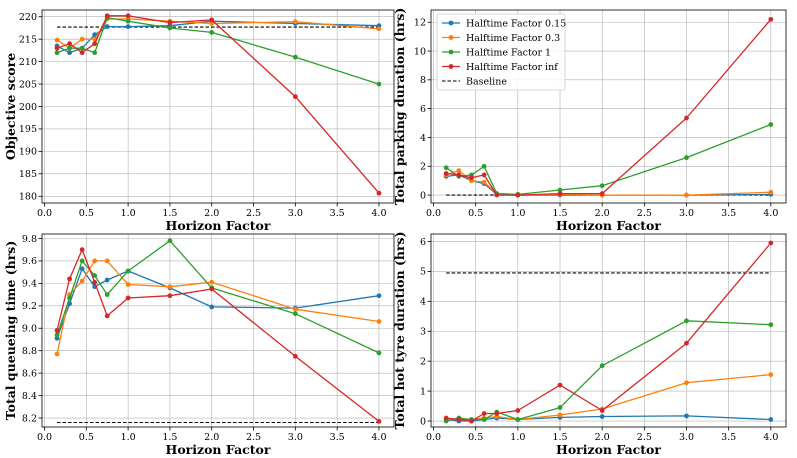 This screenshot has height=458, width=797. What do you see at coordinates (423, 80) in the screenshot?
I see `y-tick-label: 8` at bounding box center [423, 80].